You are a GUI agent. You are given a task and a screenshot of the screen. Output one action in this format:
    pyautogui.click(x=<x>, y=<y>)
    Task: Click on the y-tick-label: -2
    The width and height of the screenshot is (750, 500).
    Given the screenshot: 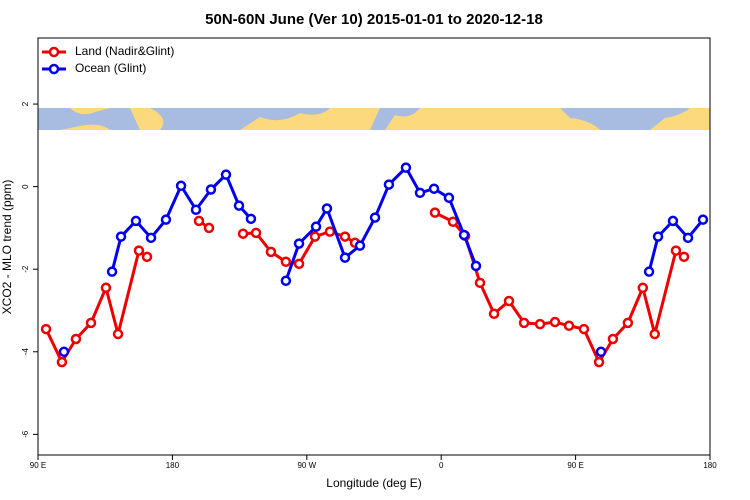 What is the action you would take?
    pyautogui.click(x=25, y=269)
    